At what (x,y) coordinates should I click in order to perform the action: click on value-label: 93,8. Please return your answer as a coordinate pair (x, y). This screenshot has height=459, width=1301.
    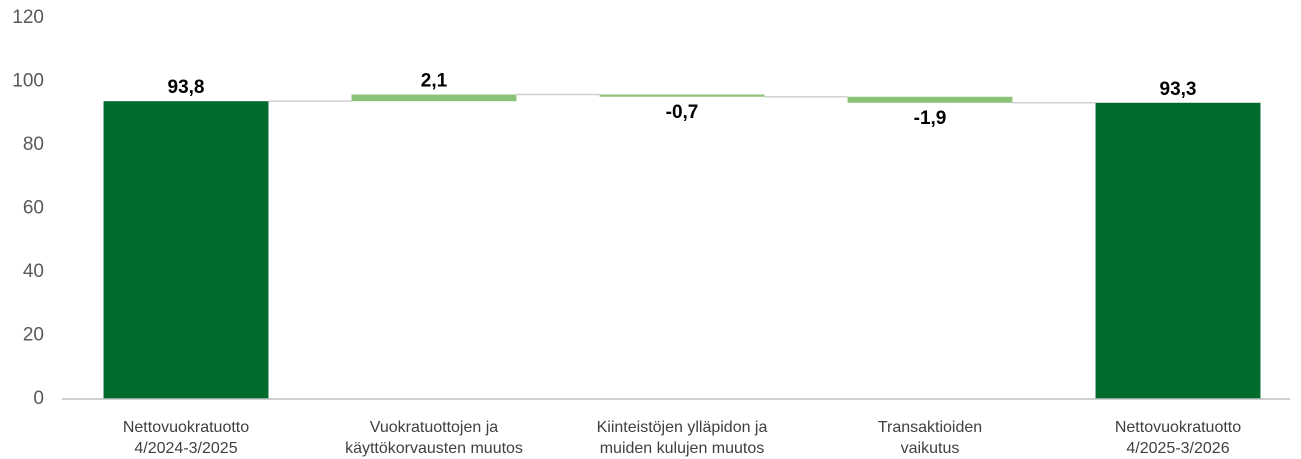
    Looking at the image, I should click on (186, 87).